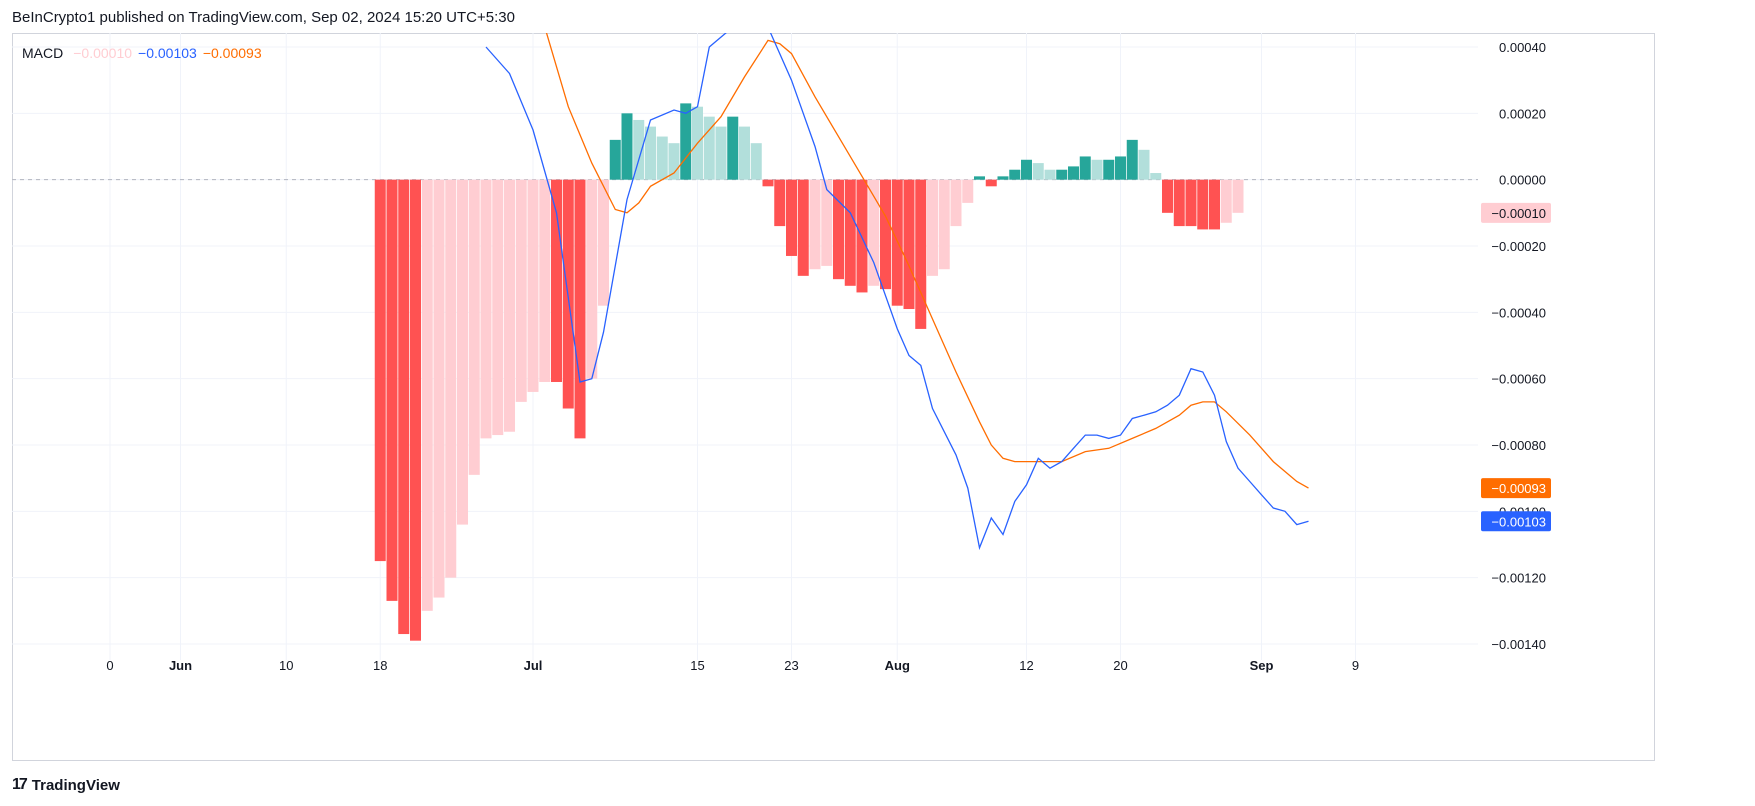 The height and width of the screenshot is (806, 1755). I want to click on x-tick-label: Sep, so click(1262, 665).